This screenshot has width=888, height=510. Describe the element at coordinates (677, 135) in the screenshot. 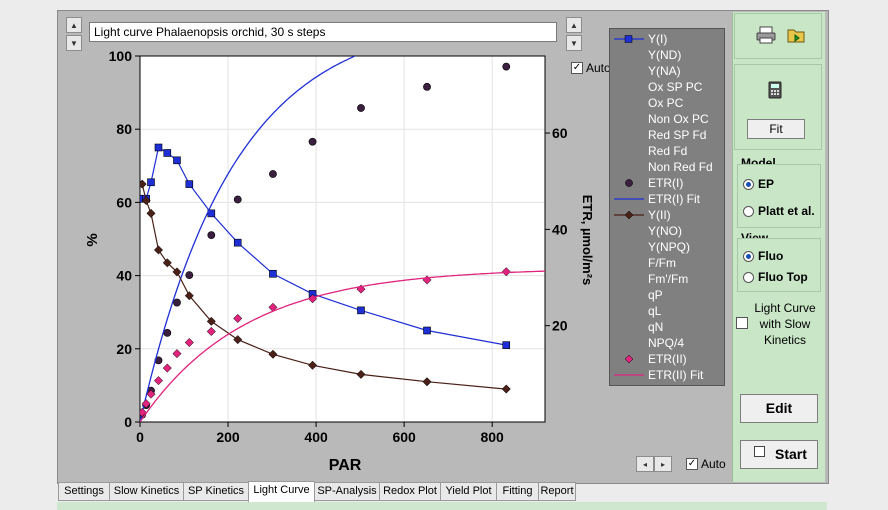

I see `legend-item-label: Red SP Fd` at that location.